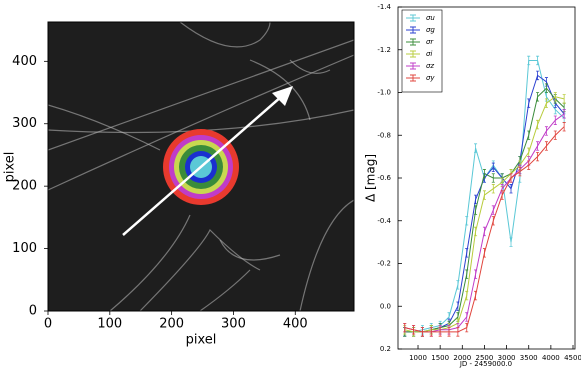  What do you see at coordinates (171, 324) in the screenshot?
I see `x-tick-label: 200` at bounding box center [171, 324].